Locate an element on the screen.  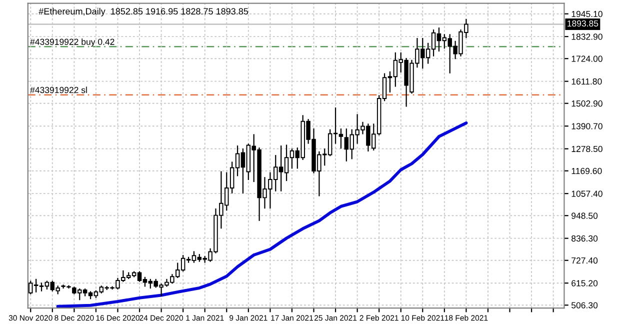
y-tick-label: 1832.90 is located at coordinates (587, 37).